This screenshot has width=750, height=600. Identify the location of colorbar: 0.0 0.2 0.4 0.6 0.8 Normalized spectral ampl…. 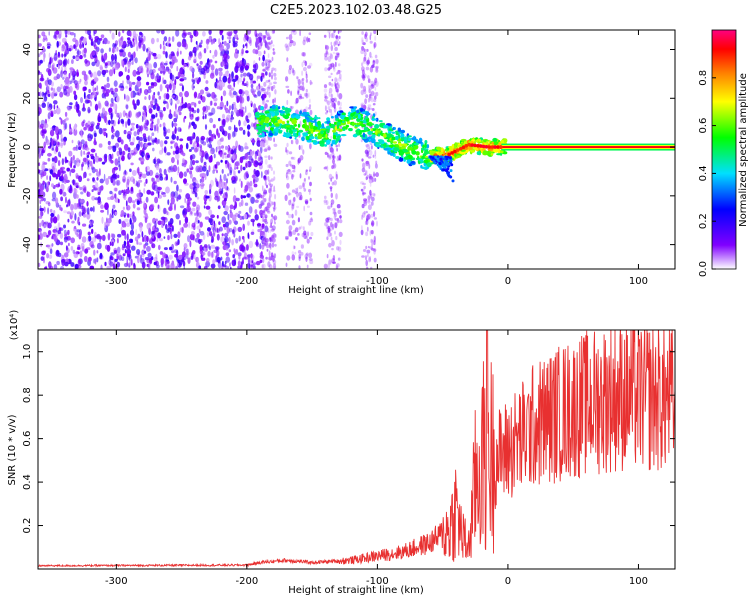
(723, 153).